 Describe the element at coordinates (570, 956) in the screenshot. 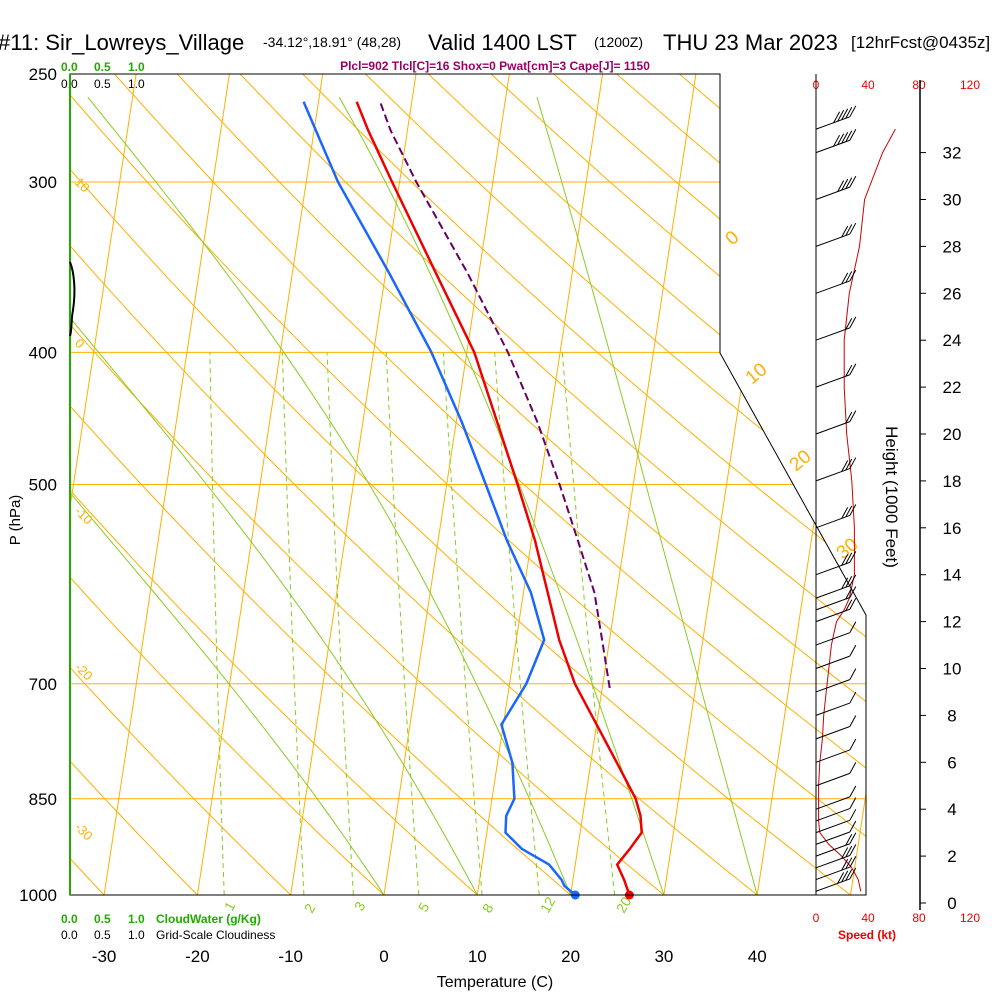

I see `x-tick-label: 20` at that location.